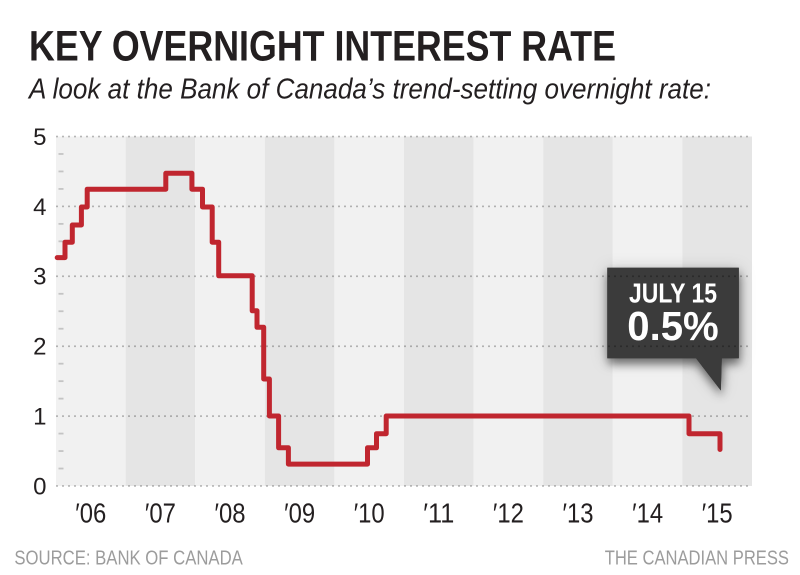 The height and width of the screenshot is (575, 800). I want to click on svg-text: JULY 15, so click(673, 293).